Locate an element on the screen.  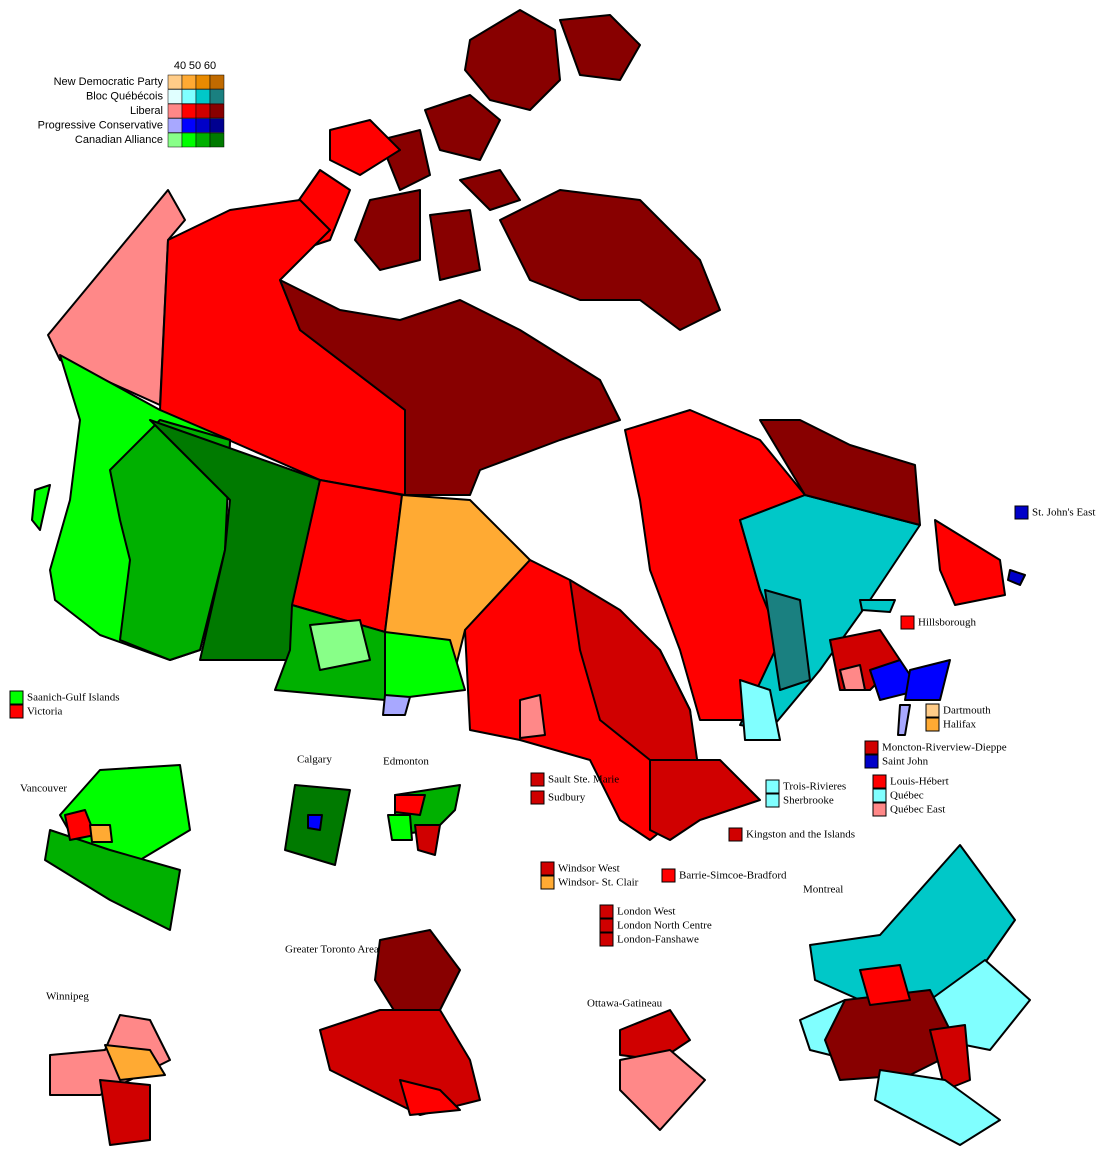
legend-party: Progressive Conservative is located at coordinates (100, 125).